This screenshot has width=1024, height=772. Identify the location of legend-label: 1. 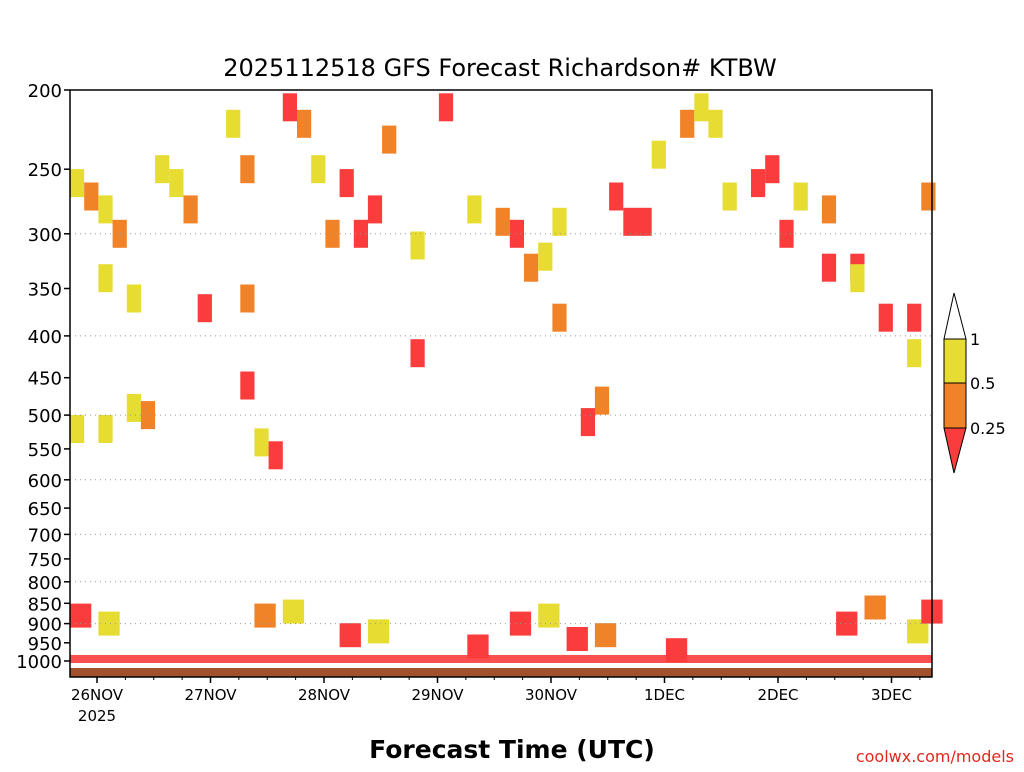
(975, 339).